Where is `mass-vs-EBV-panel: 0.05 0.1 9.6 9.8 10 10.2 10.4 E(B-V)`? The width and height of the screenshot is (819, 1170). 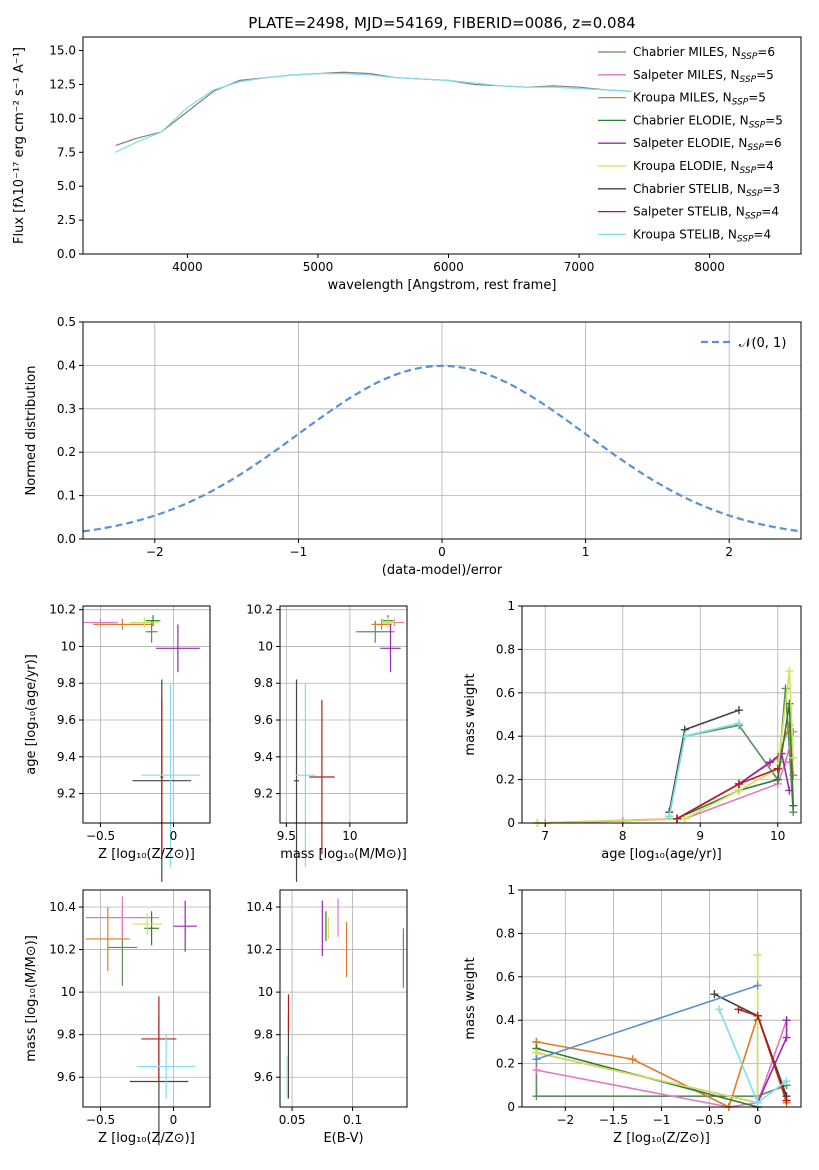 mass-vs-EBV-panel: 0.05 0.1 9.6 9.8 10 10.2 10.4 E(B-V) is located at coordinates (327, 1017).